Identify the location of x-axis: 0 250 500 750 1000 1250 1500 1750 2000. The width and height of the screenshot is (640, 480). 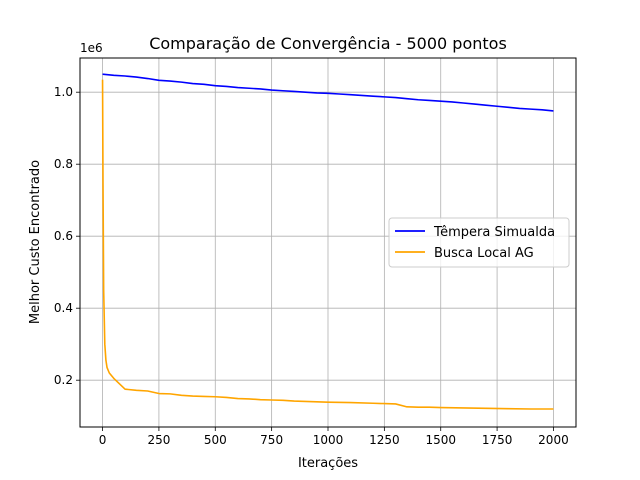
(334, 437).